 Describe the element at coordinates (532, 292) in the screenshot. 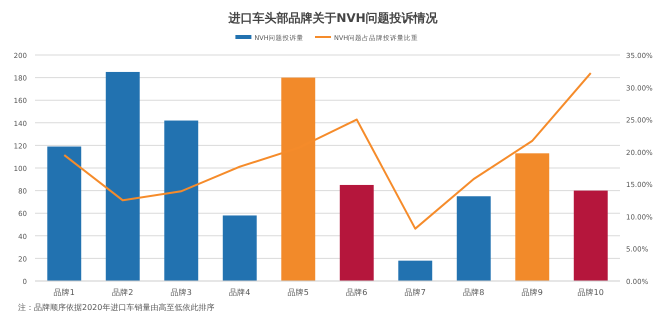

I see `x-tick-label: 品牌9` at that location.